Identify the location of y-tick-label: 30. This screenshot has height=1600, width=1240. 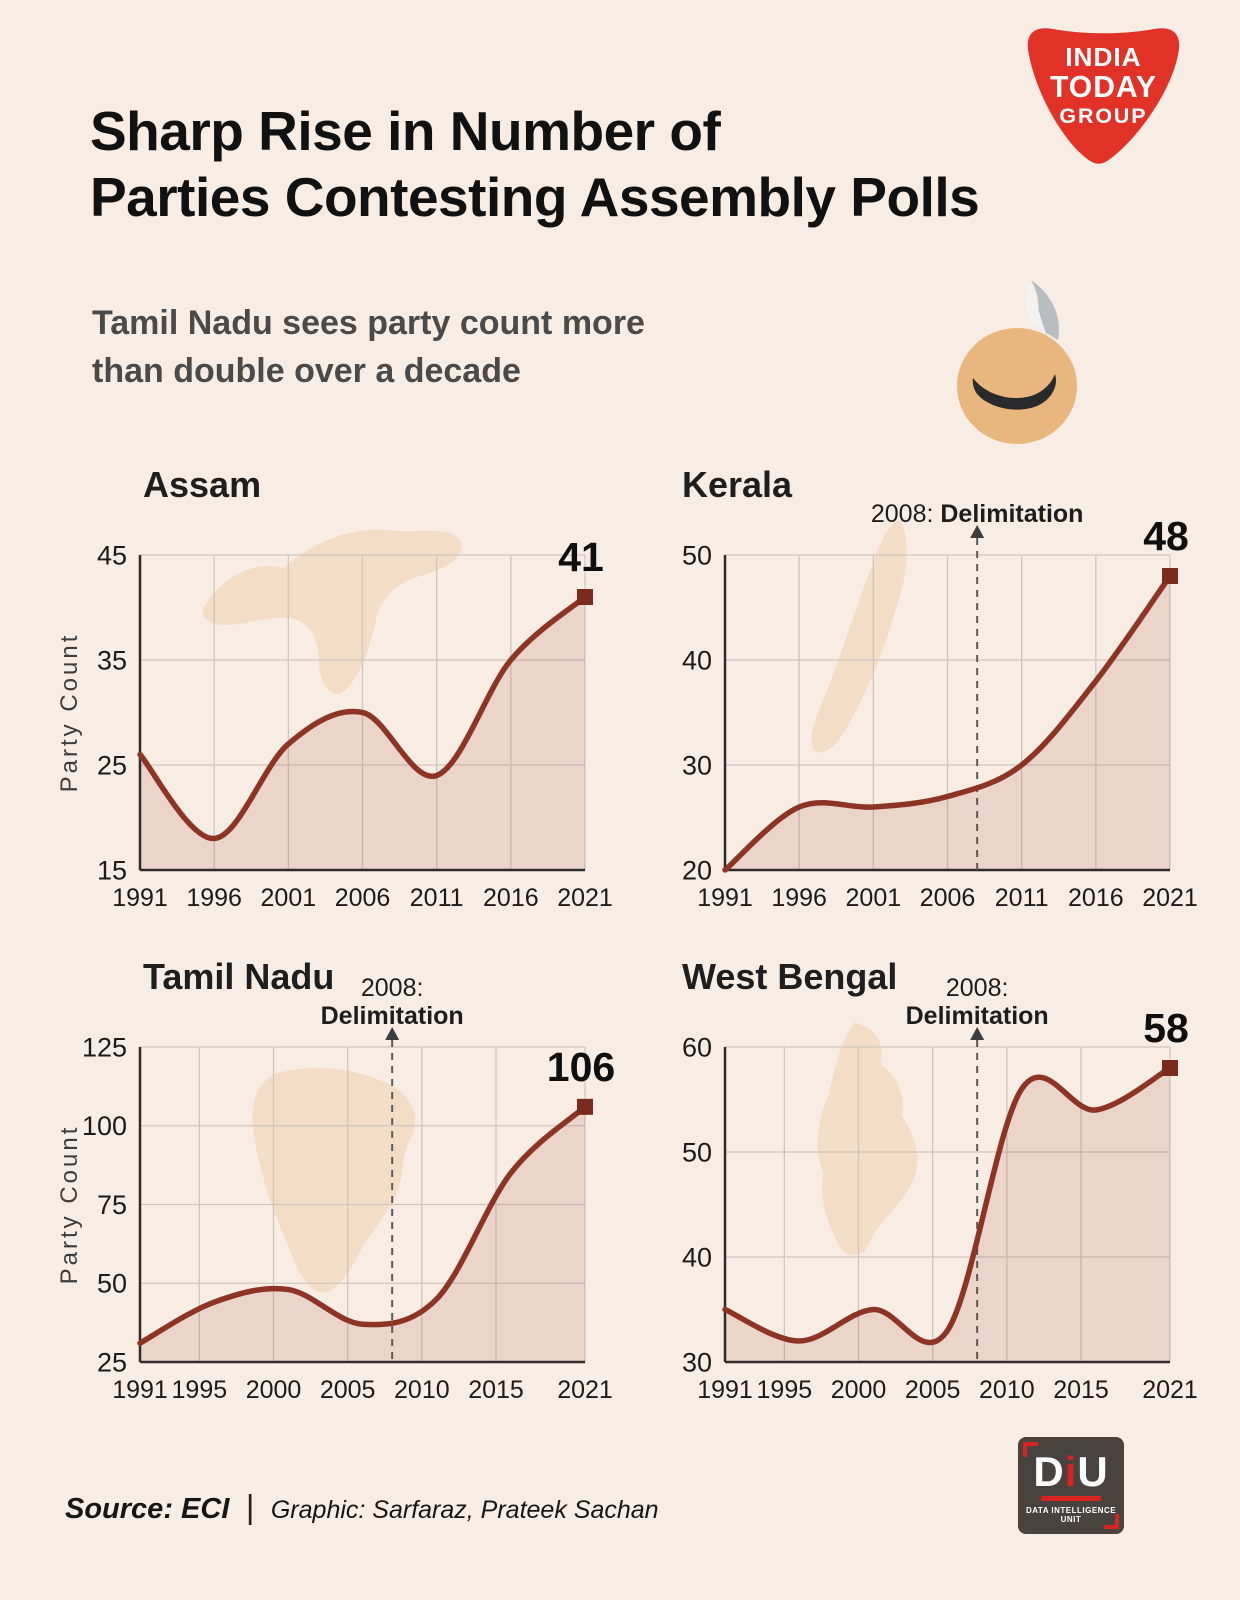
(697, 1362).